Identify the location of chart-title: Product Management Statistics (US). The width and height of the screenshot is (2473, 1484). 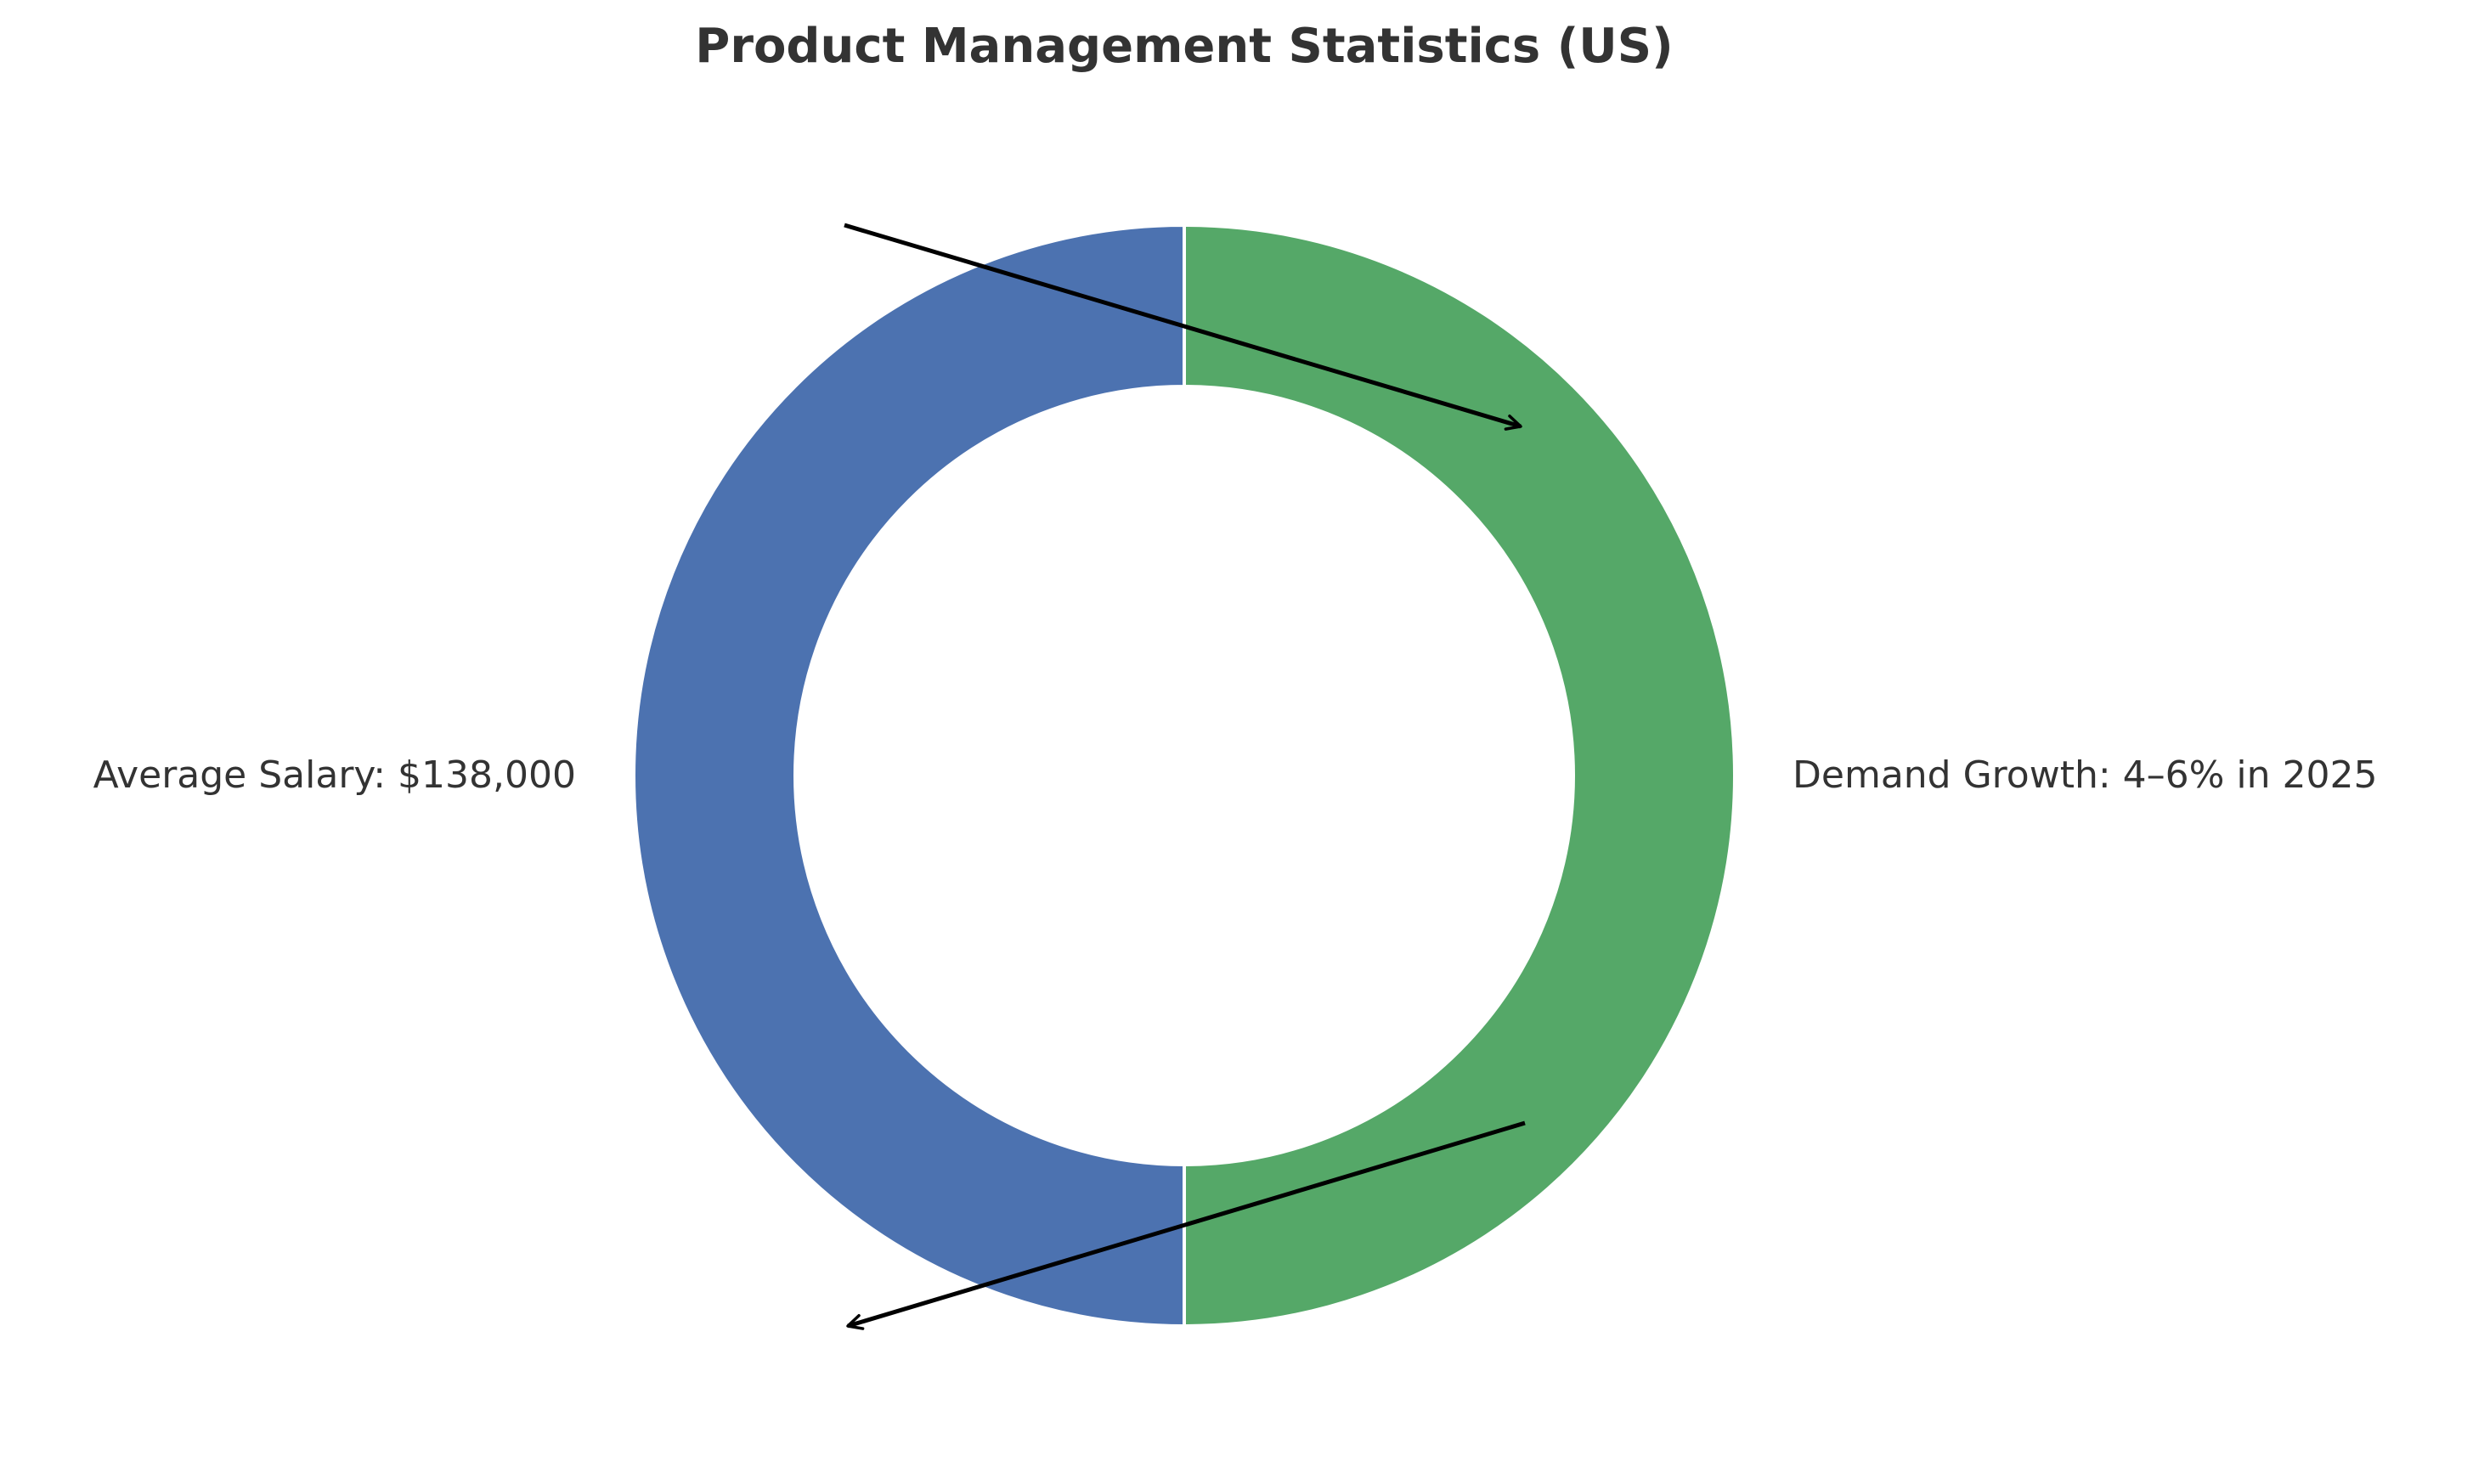
(1184, 46).